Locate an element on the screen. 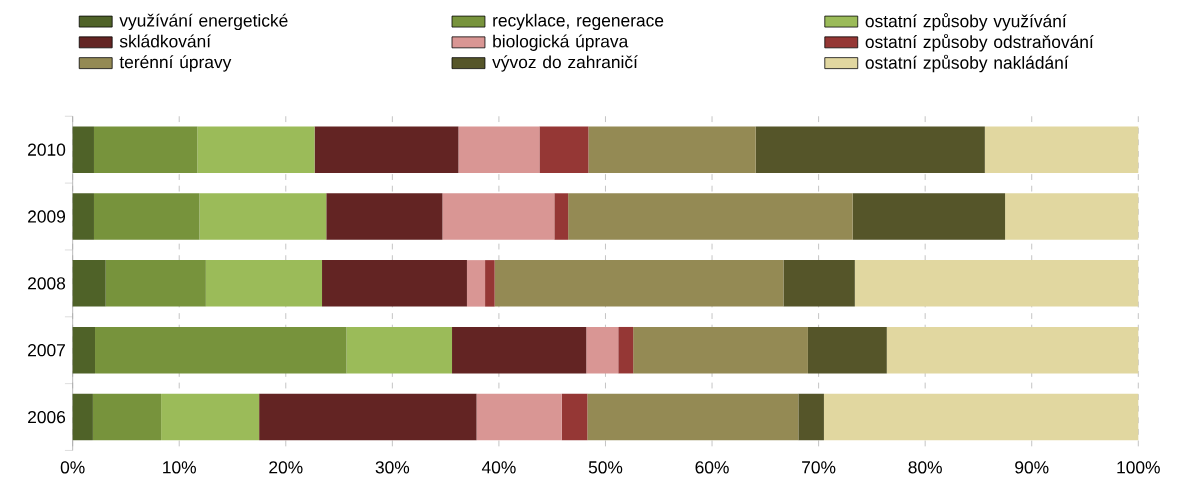 The image size is (1203, 501). x-tick-label: 70% is located at coordinates (819, 467).